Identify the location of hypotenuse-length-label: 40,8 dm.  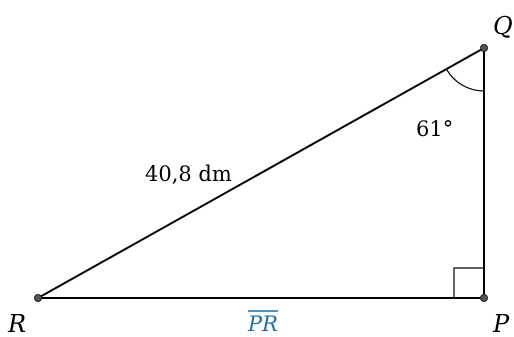
(188, 174).